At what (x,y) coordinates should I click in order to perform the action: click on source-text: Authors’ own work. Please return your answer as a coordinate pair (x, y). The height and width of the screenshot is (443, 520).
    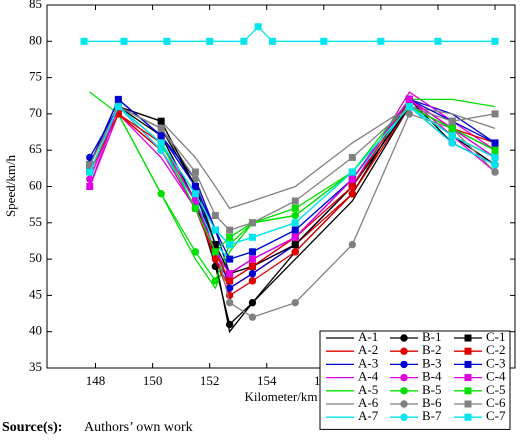
    Looking at the image, I should click on (138, 427).